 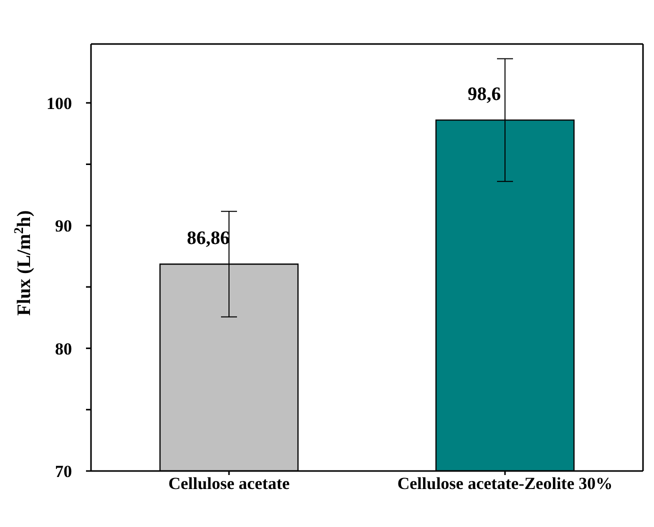 I want to click on y-tick-label: 90, so click(x=63, y=226).